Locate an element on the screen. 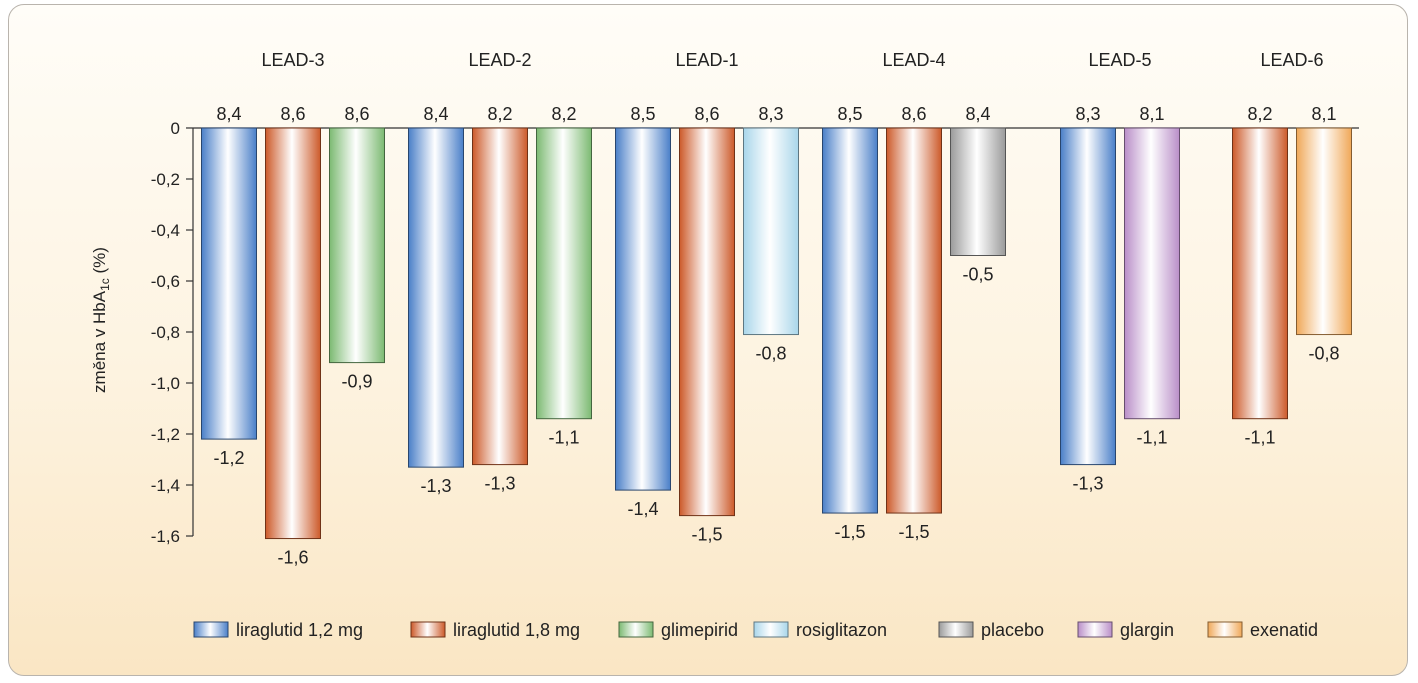 This screenshot has height=683, width=1418. legend-item-exenatid: exenatid is located at coordinates (1262, 630).